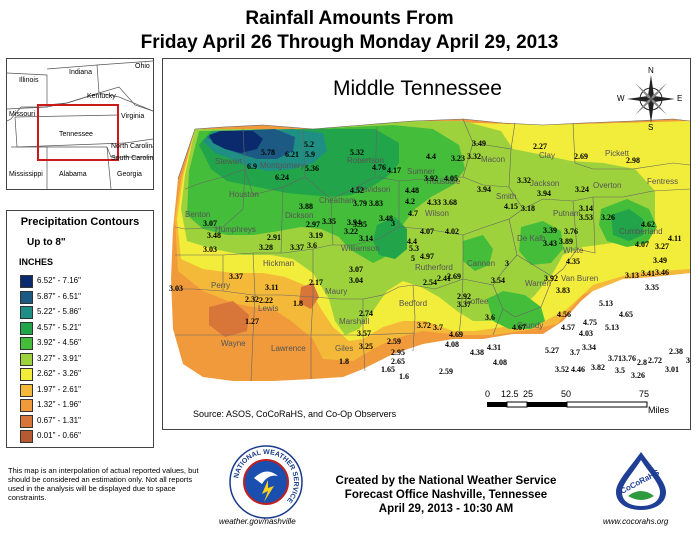 This screenshot has width=699, height=540. Describe the element at coordinates (663, 181) in the screenshot. I see `county-label: Fentress` at that location.